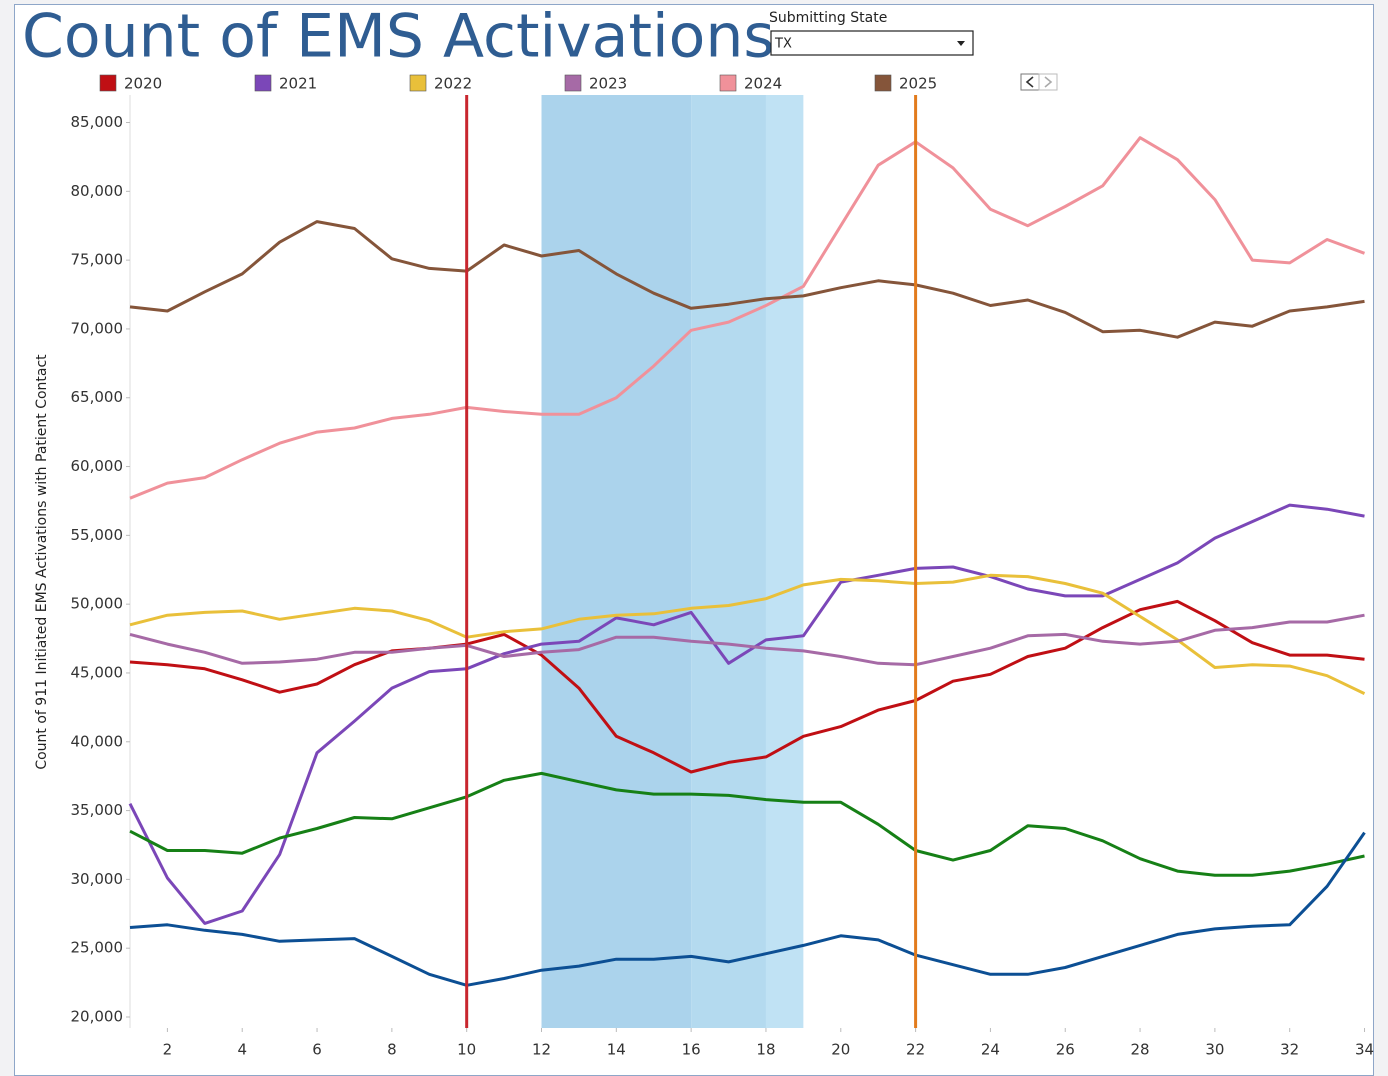  What do you see at coordinates (97, 741) in the screenshot?
I see `y-tick-label: 40,000` at bounding box center [97, 741].